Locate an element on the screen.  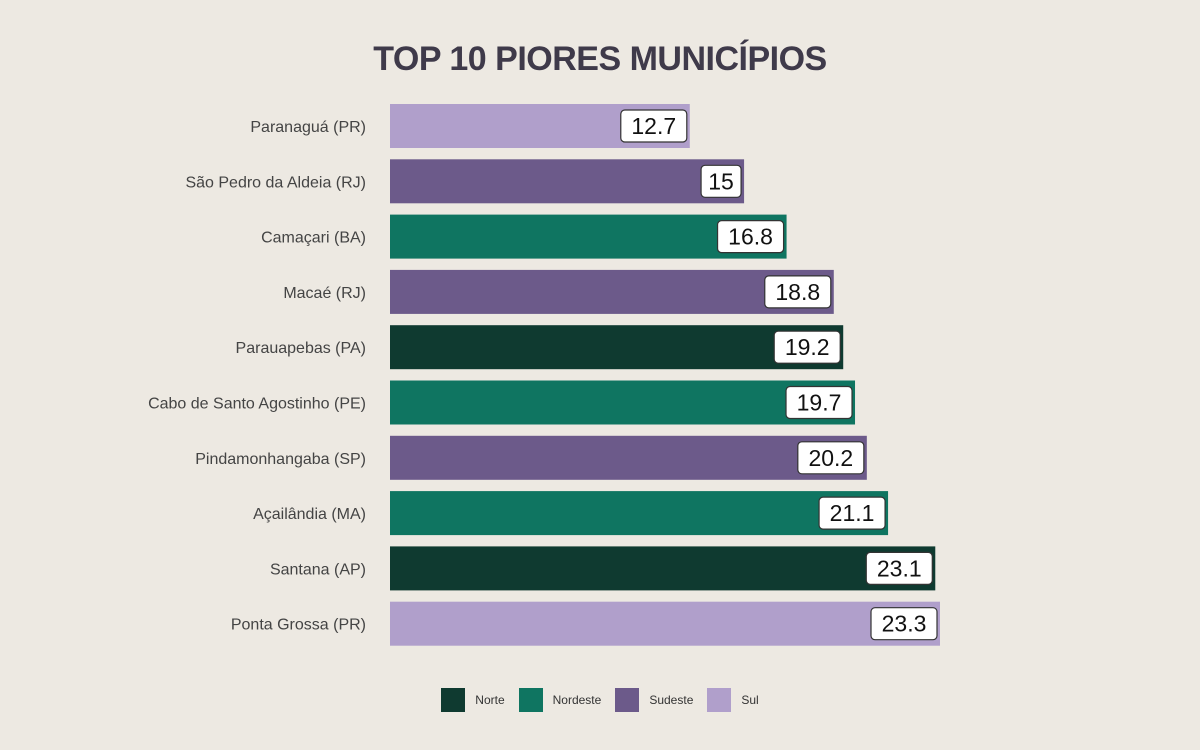
legend-label: Nordeste is located at coordinates (577, 700).